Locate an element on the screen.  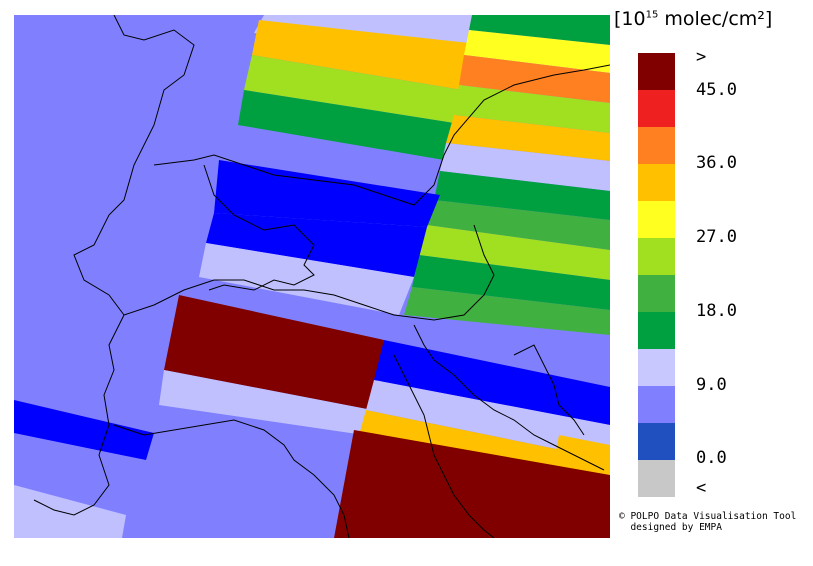
credit-line-1: © POLPO Data Visualisation Tool is located at coordinates (708, 516).